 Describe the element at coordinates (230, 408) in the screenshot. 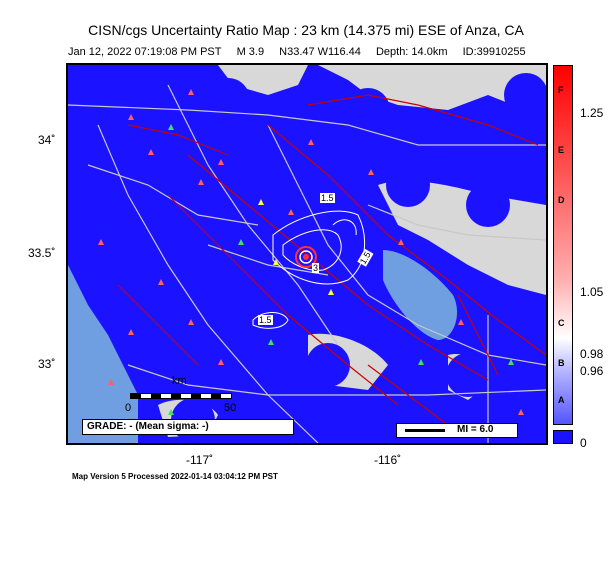

I see `scale-end: 50` at that location.